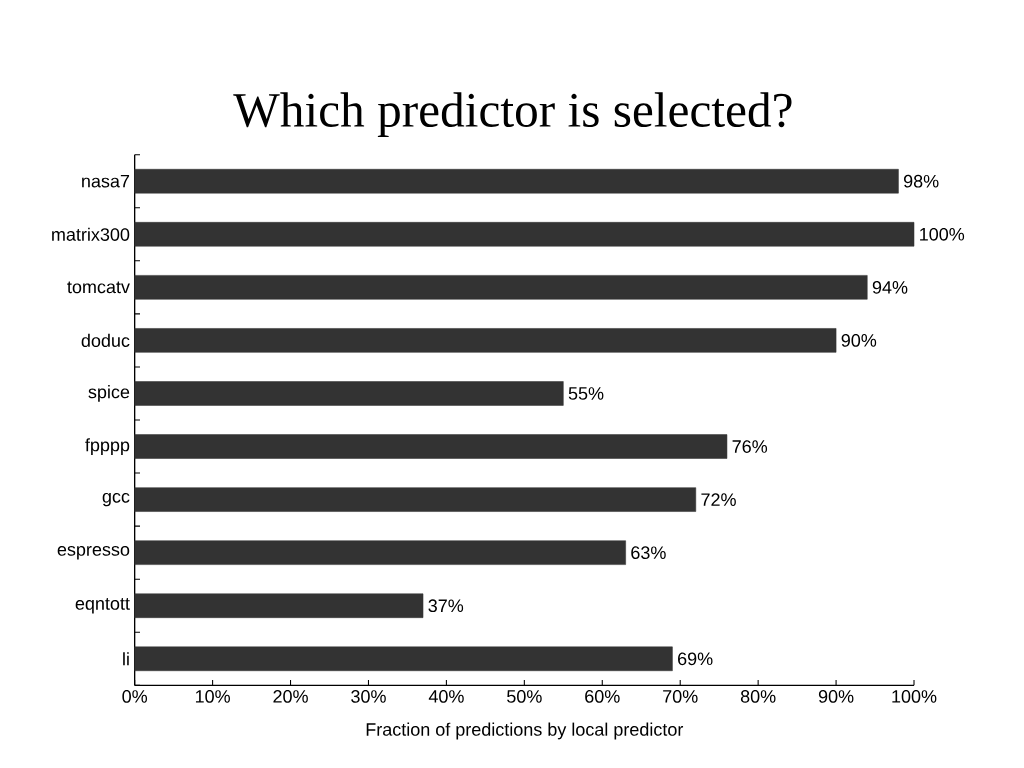 Image resolution: width=1024 pixels, height=768 pixels. Describe the element at coordinates (105, 340) in the screenshot. I see `y-tick-label: doduc` at that location.